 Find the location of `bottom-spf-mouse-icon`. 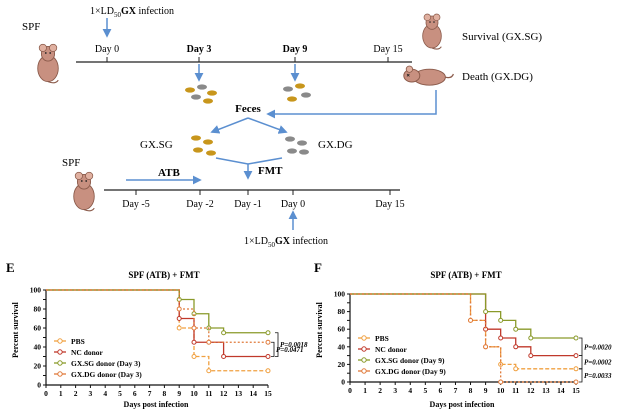

bottom-spf-mouse-icon is located at coordinates (84, 191).